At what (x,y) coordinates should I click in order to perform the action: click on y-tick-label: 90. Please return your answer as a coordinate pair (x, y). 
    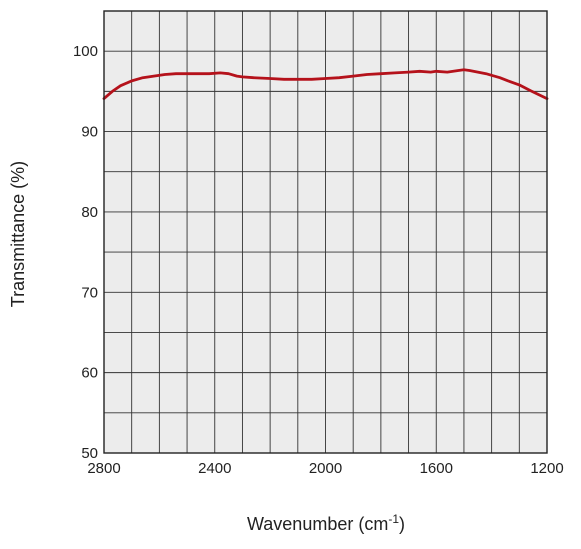
    Looking at the image, I should click on (89, 132).